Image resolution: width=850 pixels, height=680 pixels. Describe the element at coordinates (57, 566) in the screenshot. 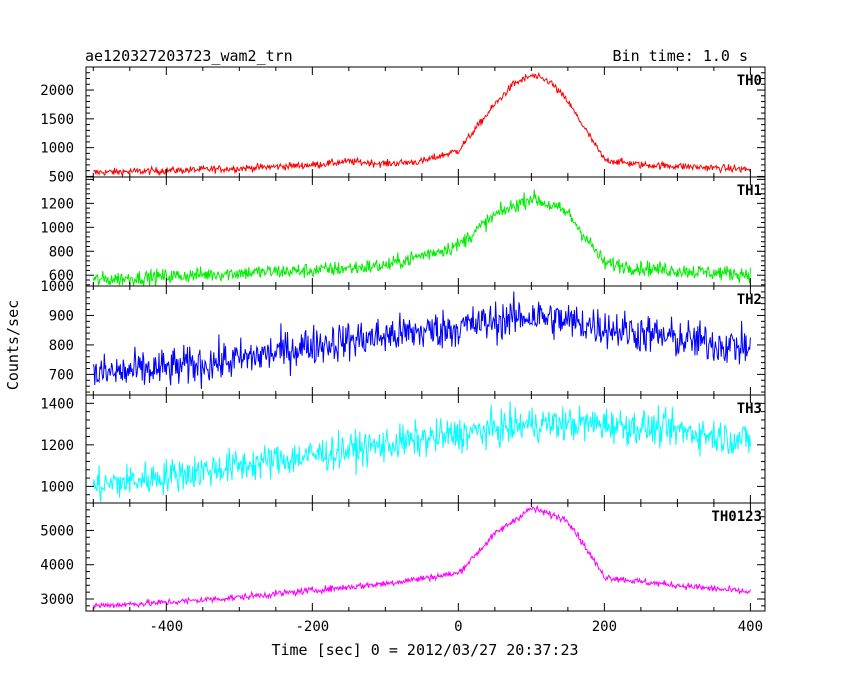

I see `y-tick-label: 4000` at that location.